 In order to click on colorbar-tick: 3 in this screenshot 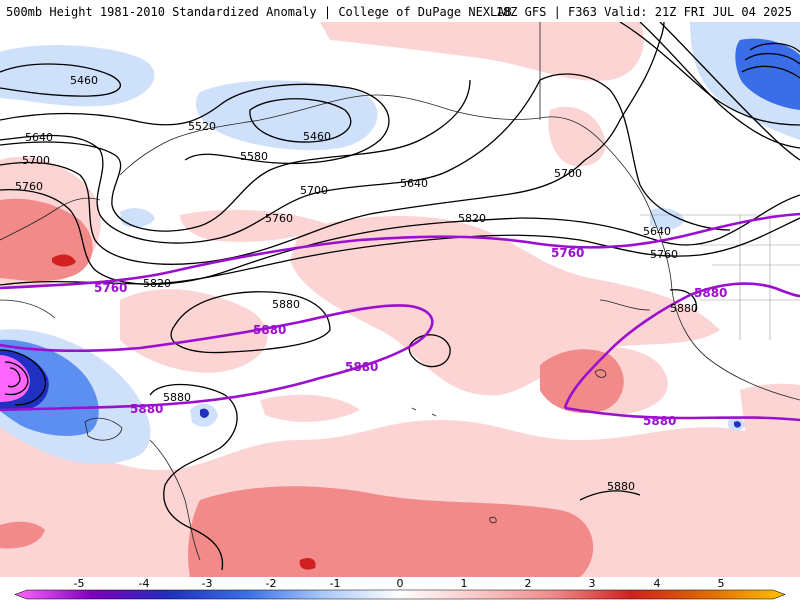, I will do `click(592, 583)`.